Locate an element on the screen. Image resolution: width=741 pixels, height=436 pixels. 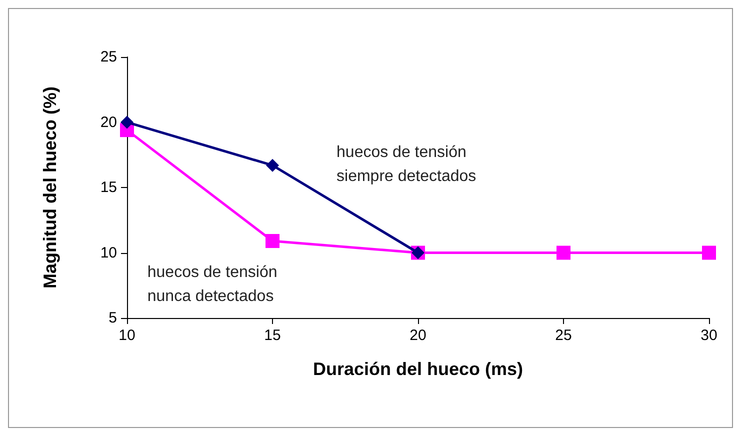
x-tick-label: 30 is located at coordinates (709, 335).